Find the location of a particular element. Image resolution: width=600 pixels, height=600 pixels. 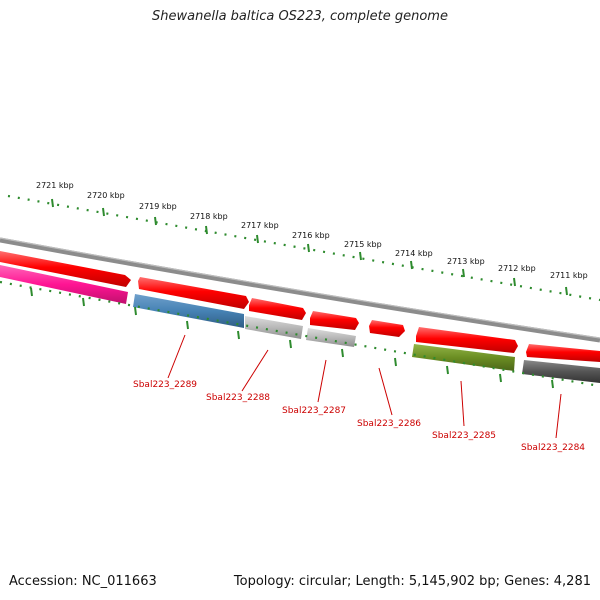

scale-label: 2719 kbp is located at coordinates (158, 206).